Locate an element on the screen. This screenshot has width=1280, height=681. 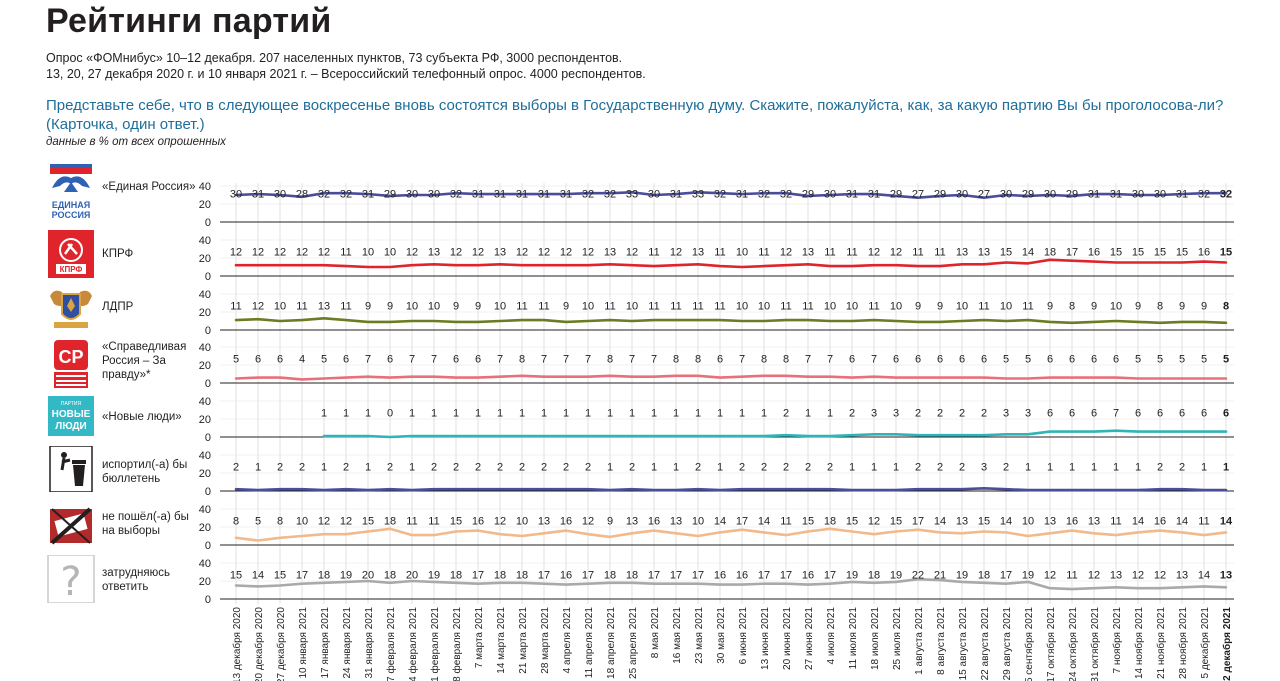
svg-text: ПАРТИЯ is located at coordinates (71, 404).